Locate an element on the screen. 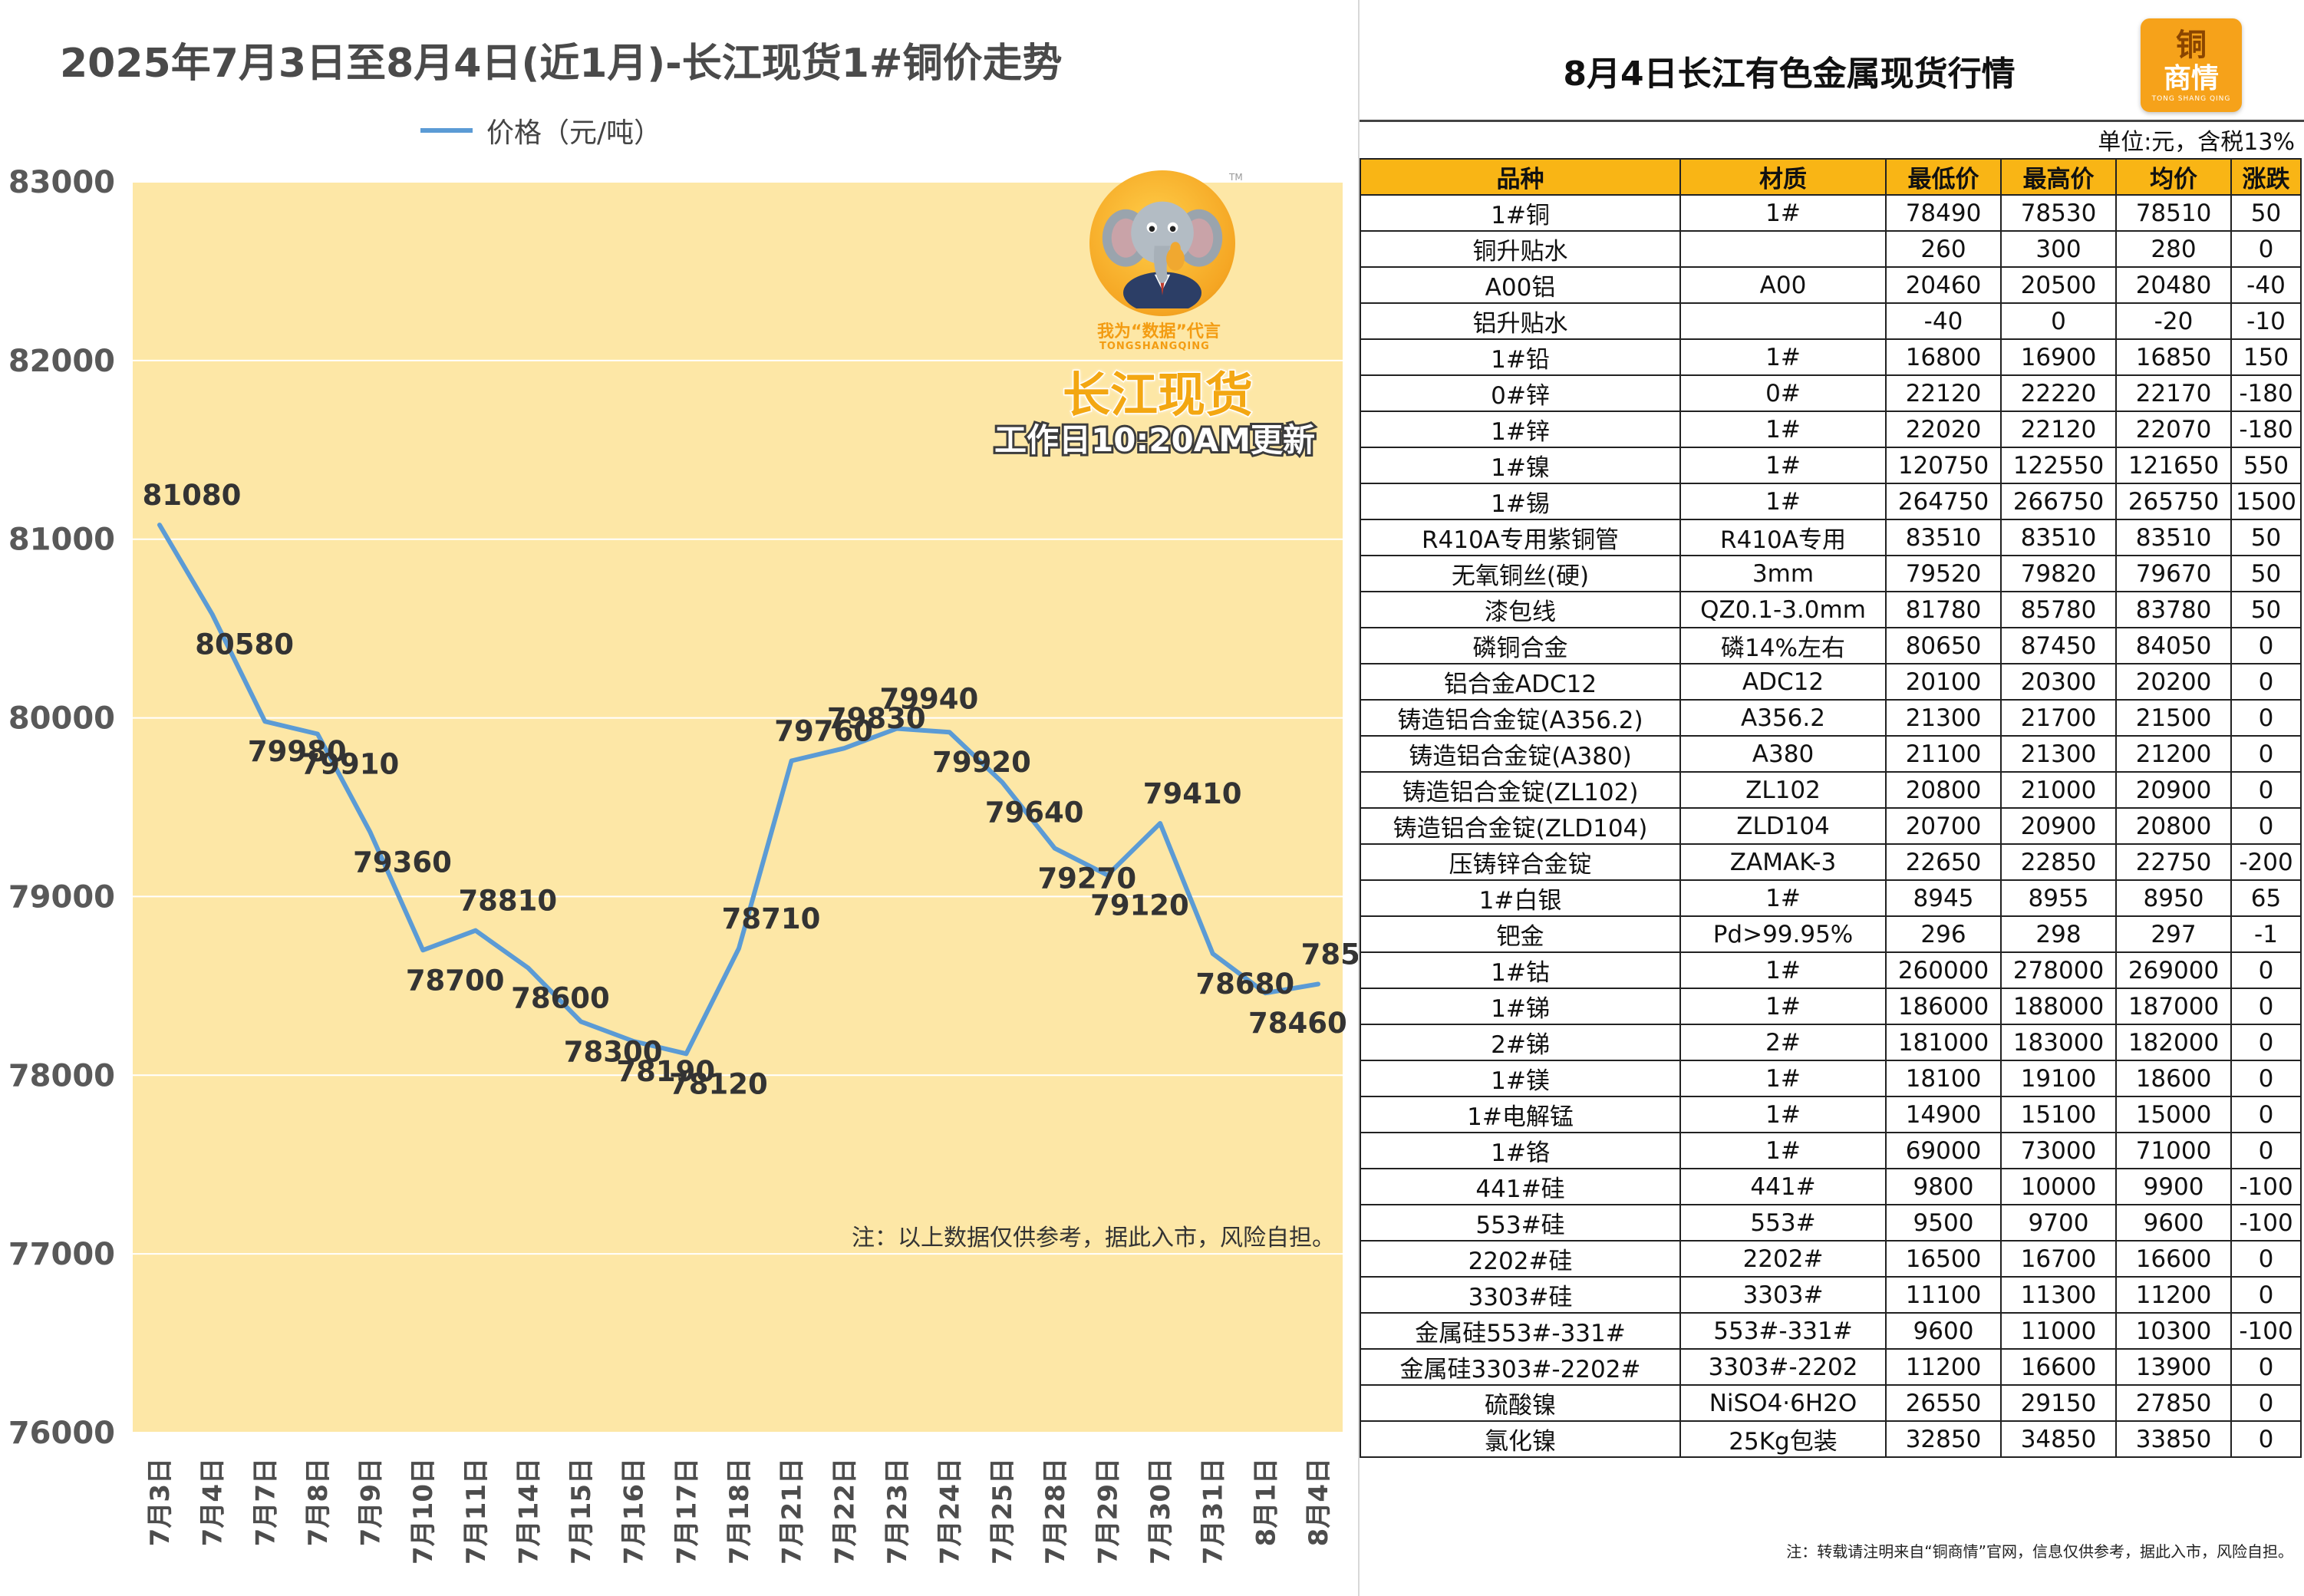 The image size is (2304, 1596). cell-high: 11300 is located at coordinates (2058, 1295).